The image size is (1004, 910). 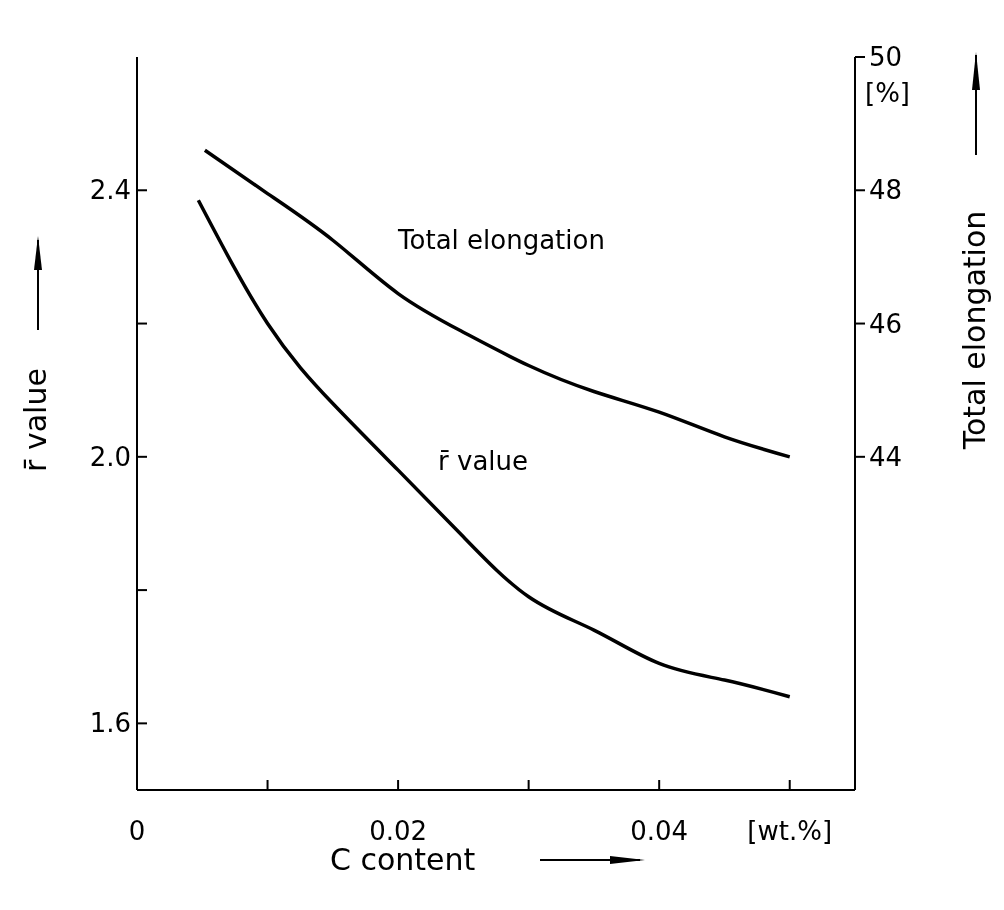 What do you see at coordinates (886, 323) in the screenshot?
I see `y2-tick-label: 46` at bounding box center [886, 323].